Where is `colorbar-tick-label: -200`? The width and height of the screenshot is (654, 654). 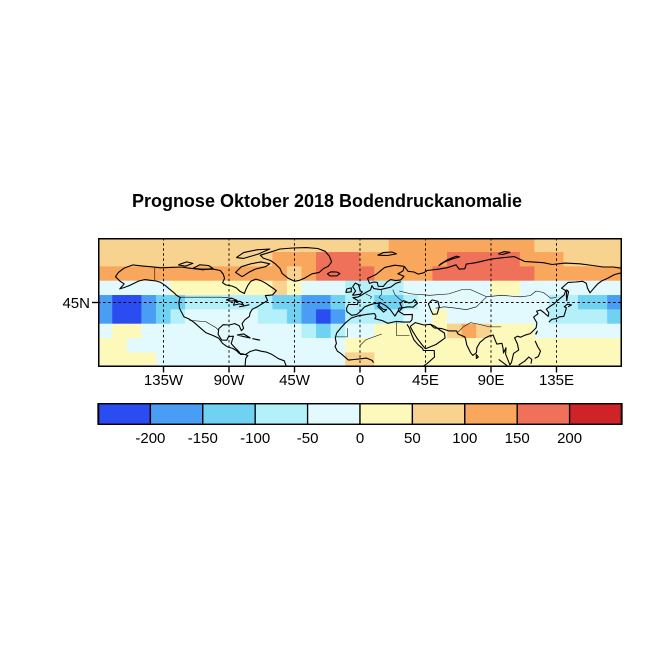
colorbar-tick-label: -200 is located at coordinates (150, 438).